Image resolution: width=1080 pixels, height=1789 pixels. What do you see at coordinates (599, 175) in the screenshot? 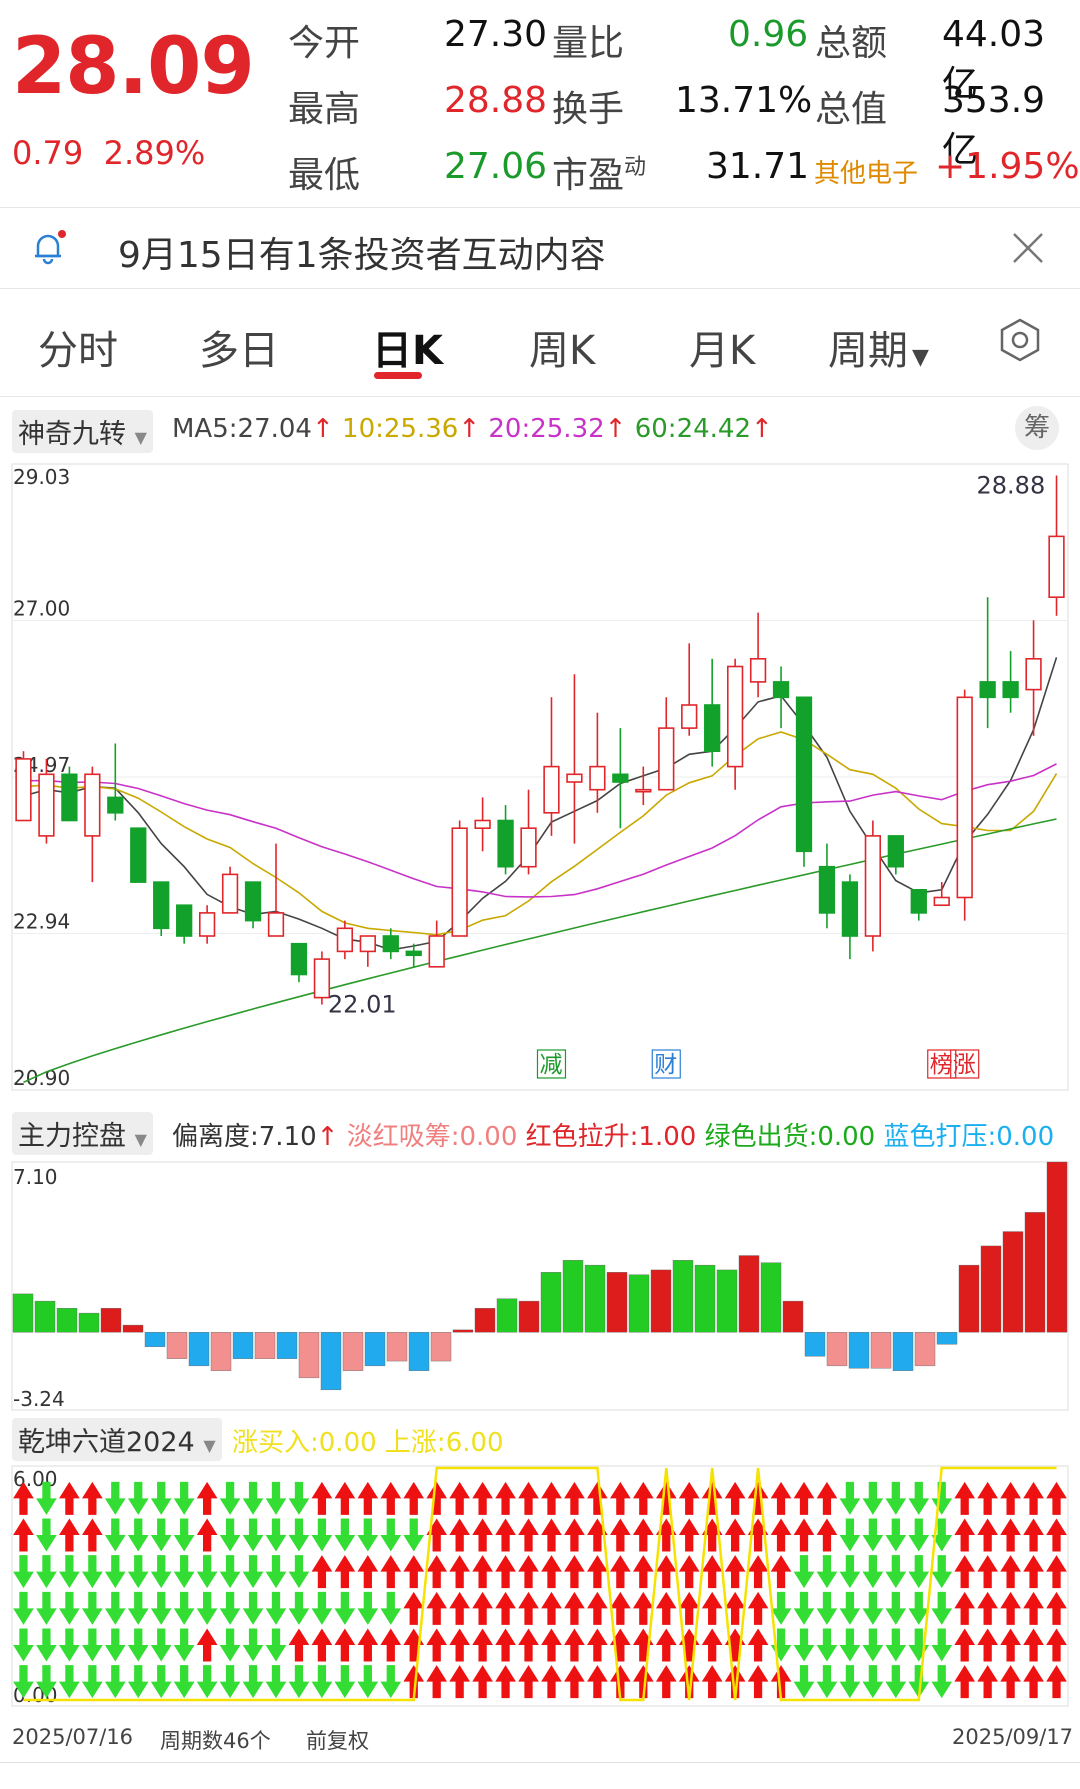
I see `stat-pe-label: 市盈动` at bounding box center [599, 175].